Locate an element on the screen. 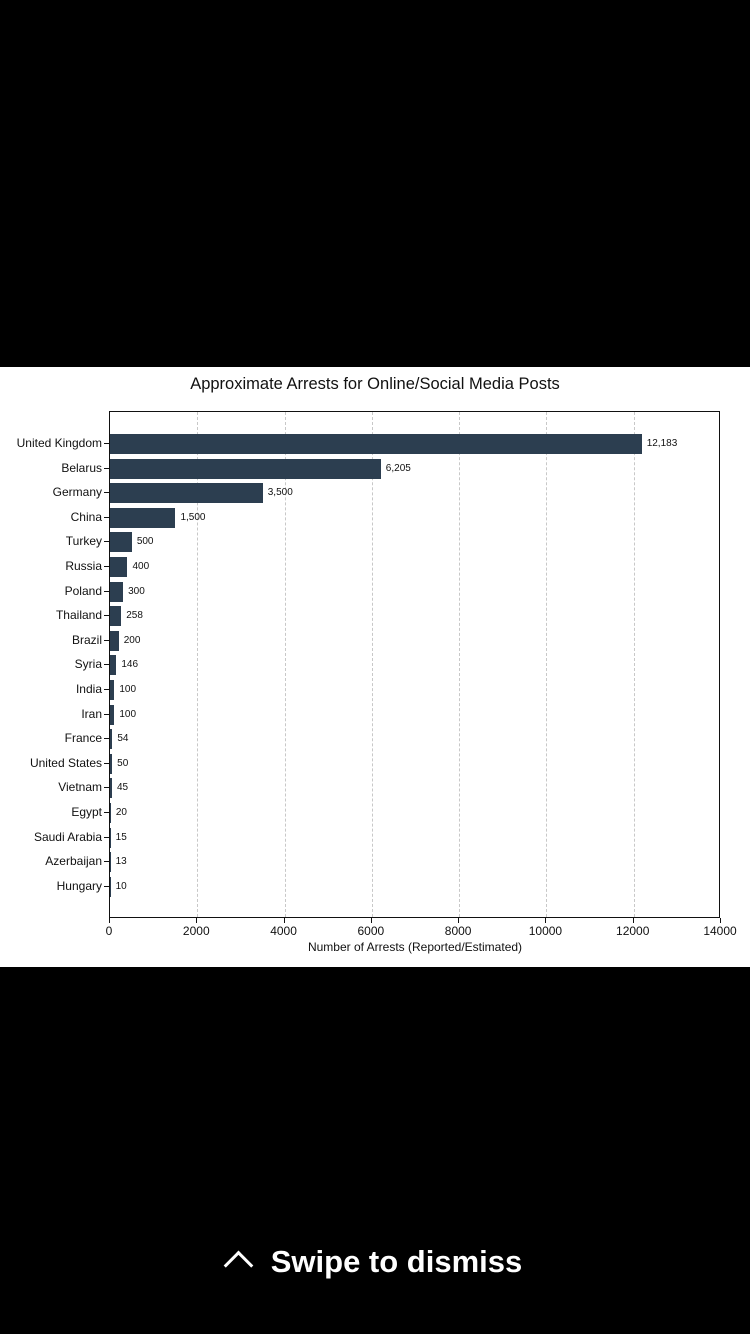 The image size is (750, 1334). y-tick-label: Russia is located at coordinates (83, 566).